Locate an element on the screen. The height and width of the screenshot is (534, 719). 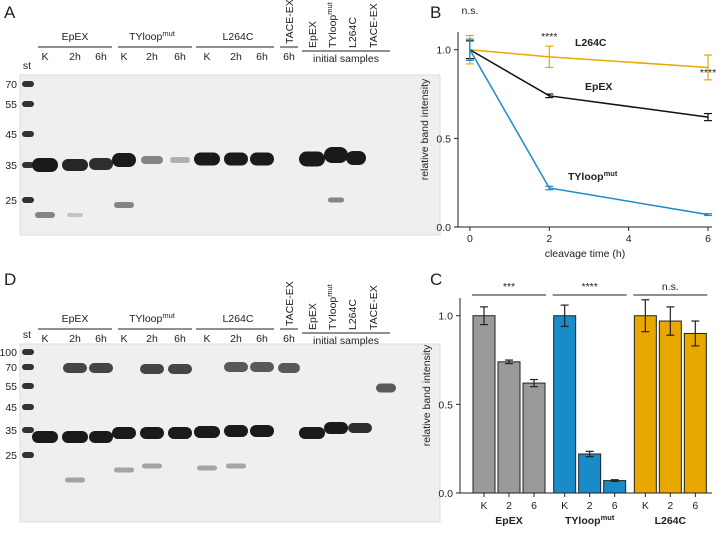
initial-lane-label: TACE-EX is located at coordinates (374, 307).